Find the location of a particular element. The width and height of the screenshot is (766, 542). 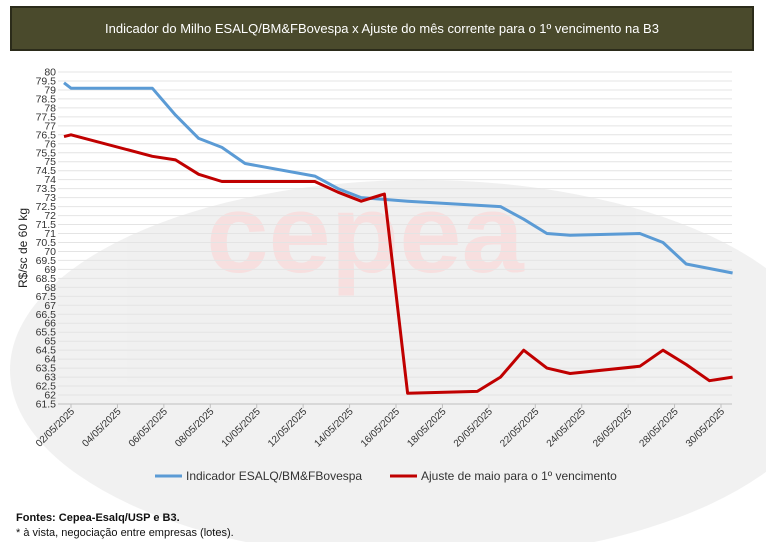

y-tick-label: 78.5 is located at coordinates (46, 99).